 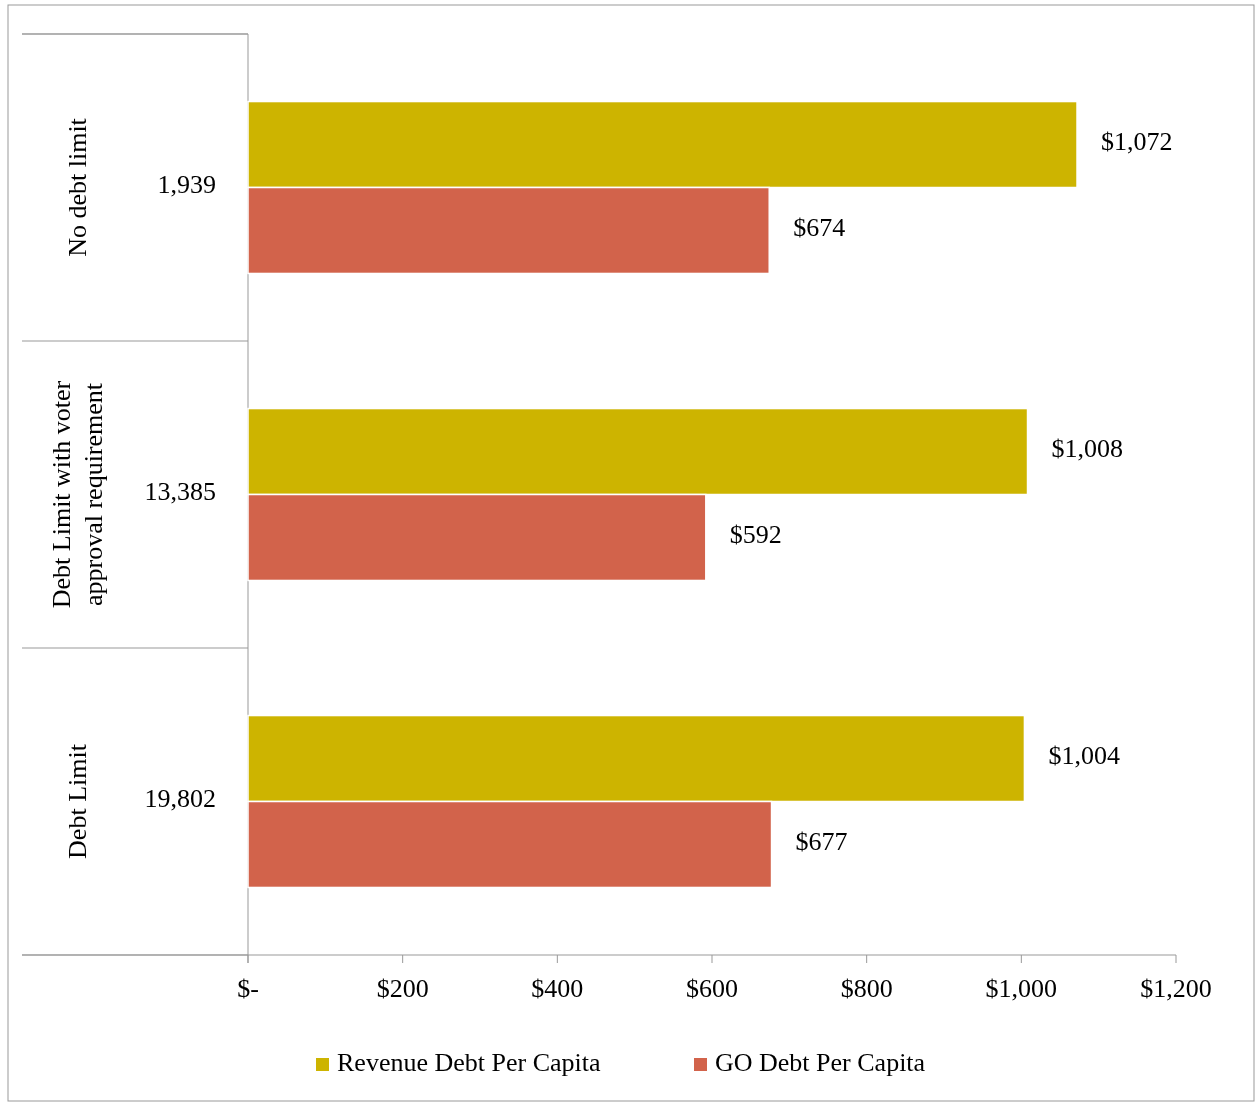 I want to click on legend-label: Revenue Debt Per Capita, so click(x=469, y=1062).